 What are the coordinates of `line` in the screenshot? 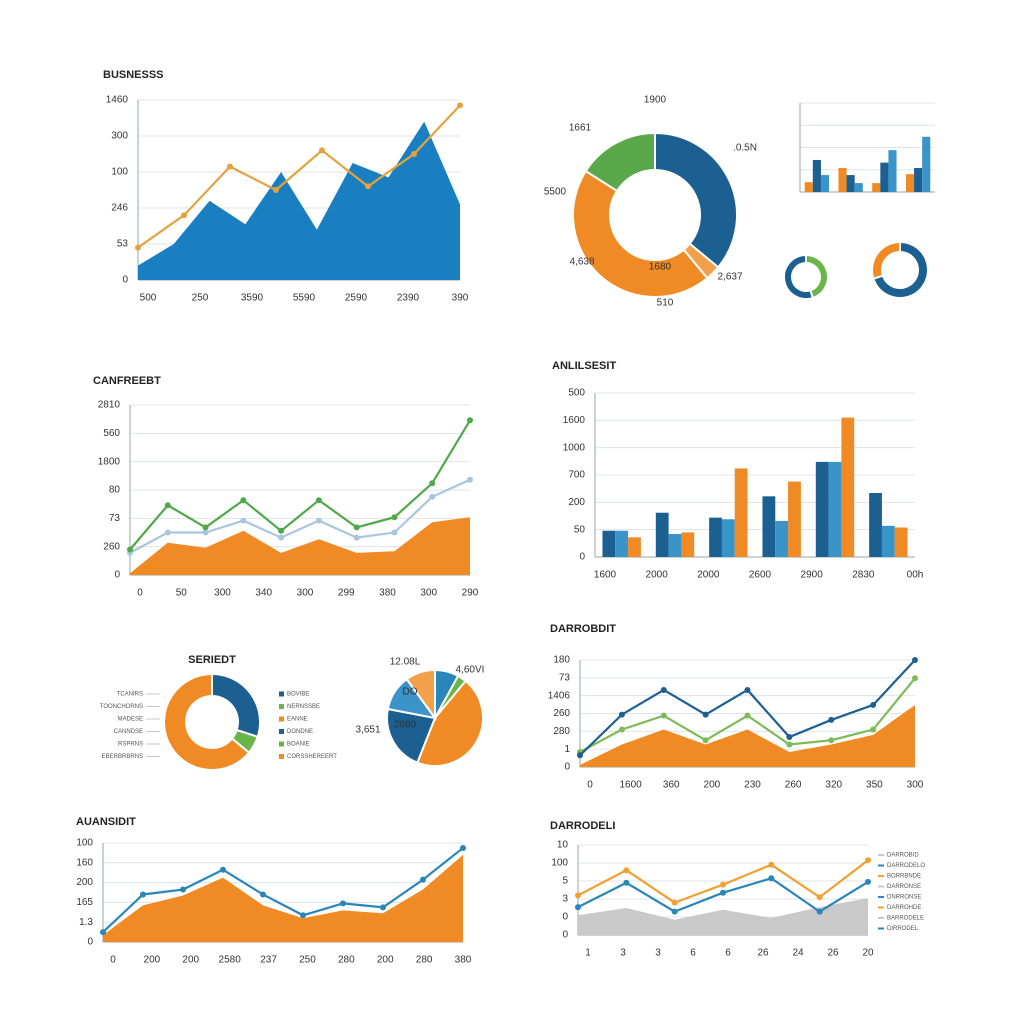 It's located at (283, 890).